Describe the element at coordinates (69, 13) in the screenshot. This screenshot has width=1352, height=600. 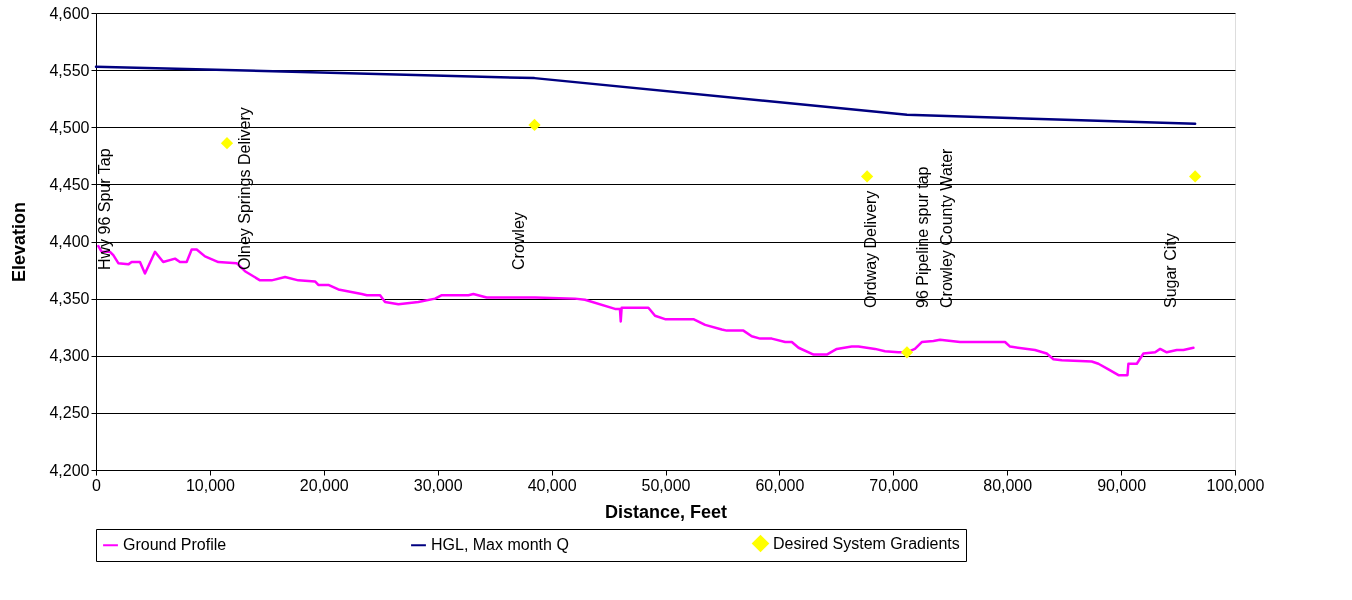
I see `y-tick-label: 4,600` at that location.